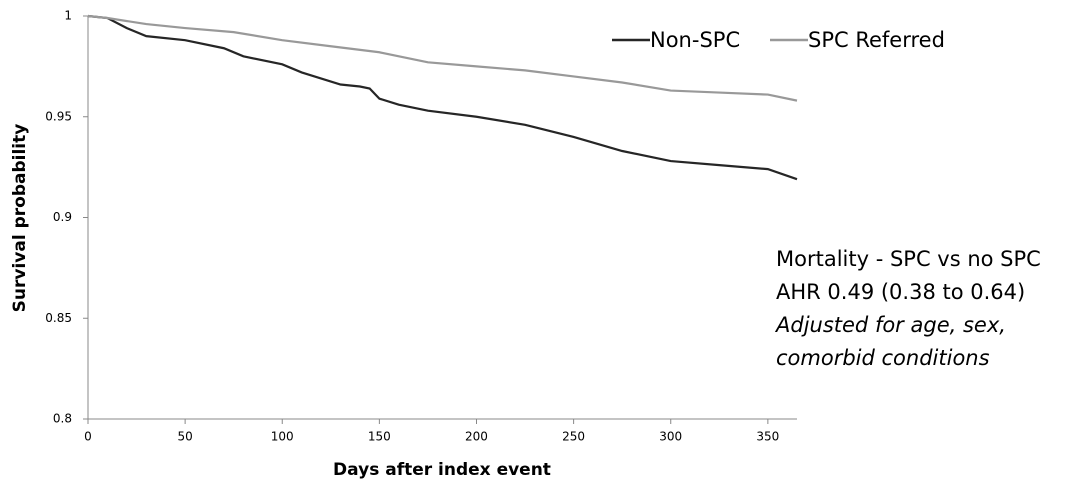  Describe the element at coordinates (184, 437) in the screenshot. I see `x-tick-label: 50` at that location.